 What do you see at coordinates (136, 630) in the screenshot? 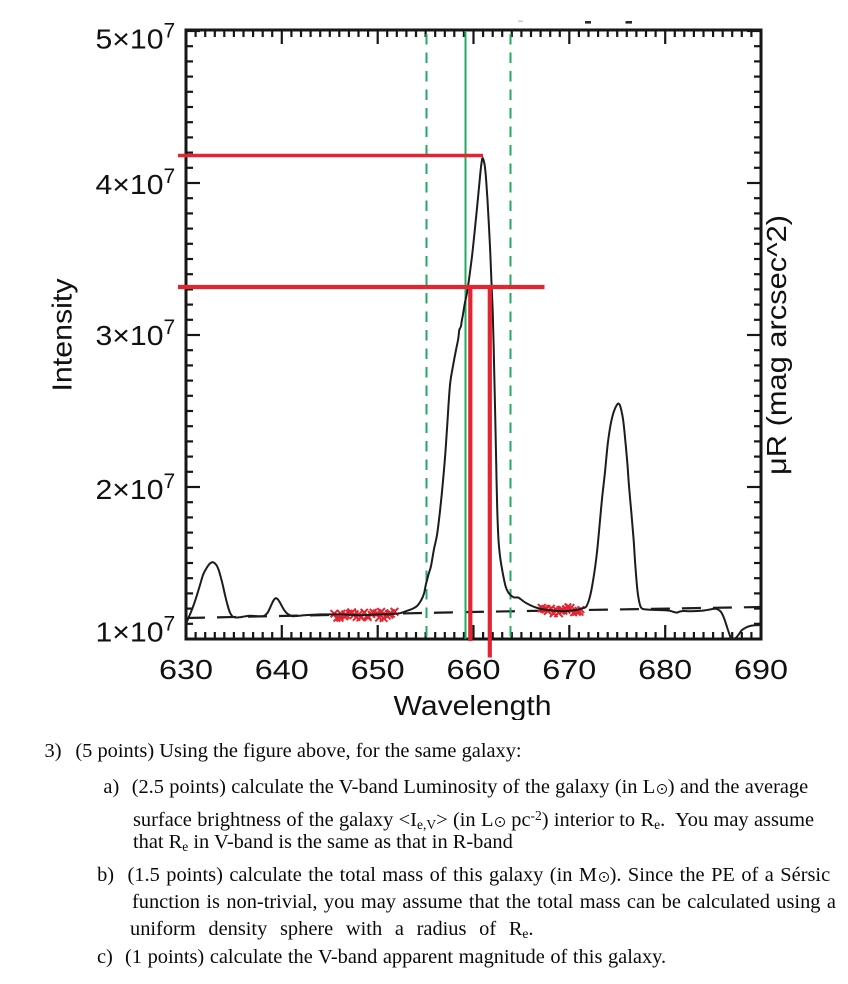
I see `svg-text: 1×10⁷` at bounding box center [136, 630].